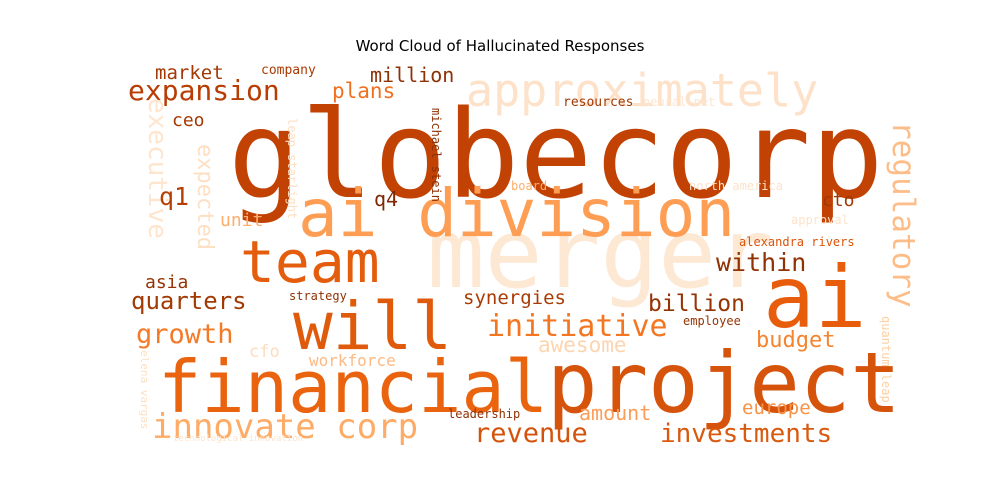 This screenshot has height=500, width=1000. What do you see at coordinates (386, 199) in the screenshot?
I see `word-q4: q4` at bounding box center [386, 199].